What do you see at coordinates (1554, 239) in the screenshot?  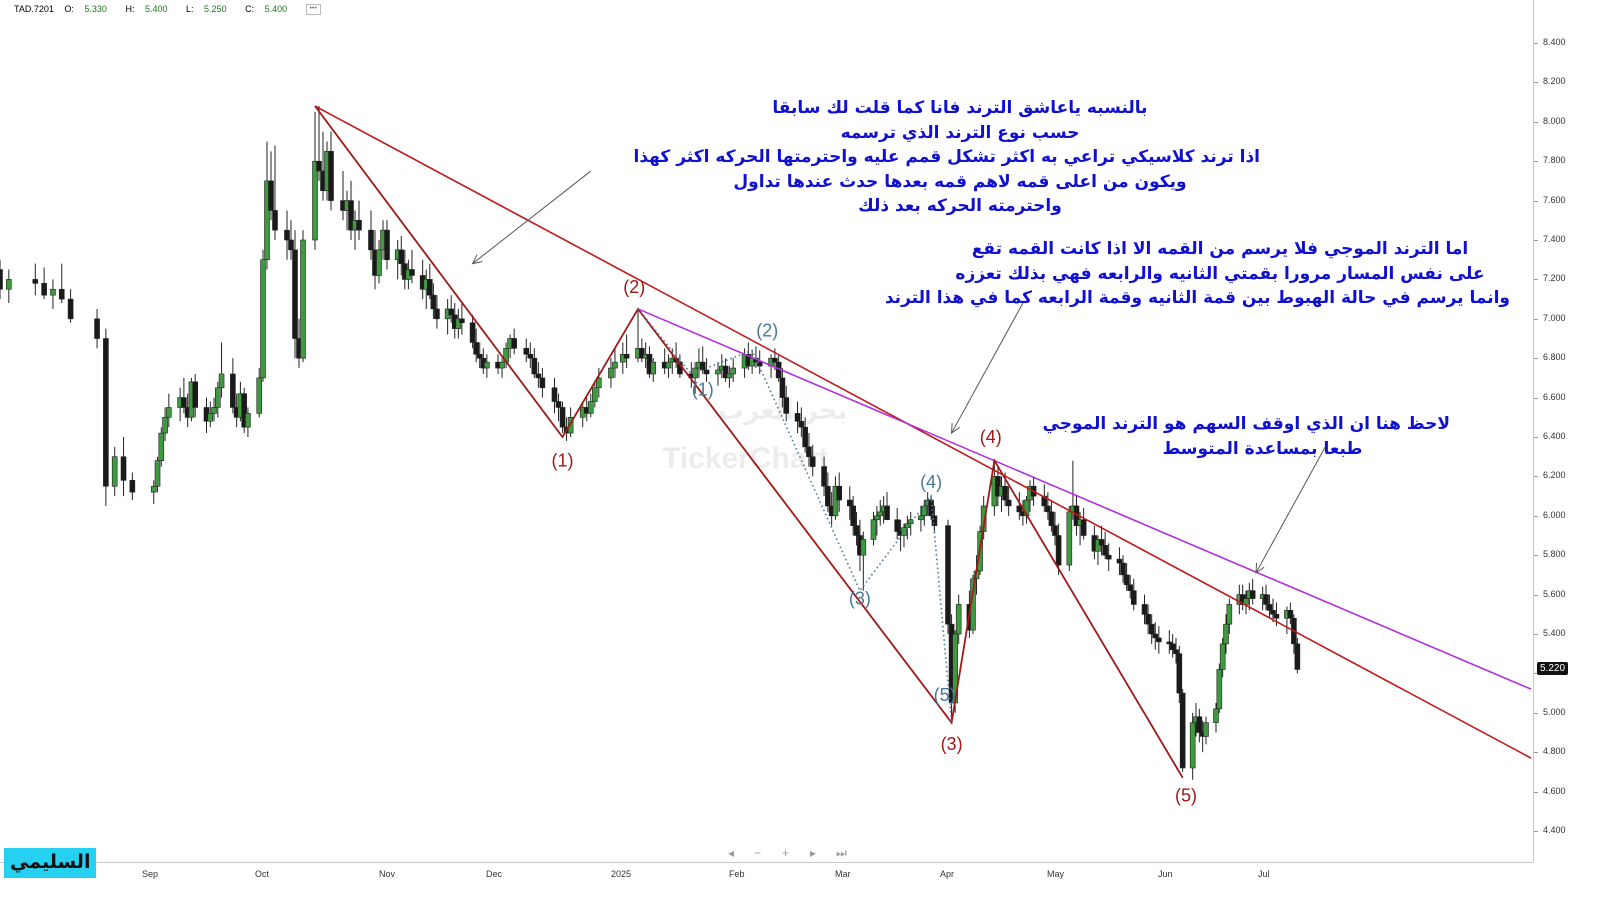 I see `price-tick-label: 7.400` at bounding box center [1554, 239].